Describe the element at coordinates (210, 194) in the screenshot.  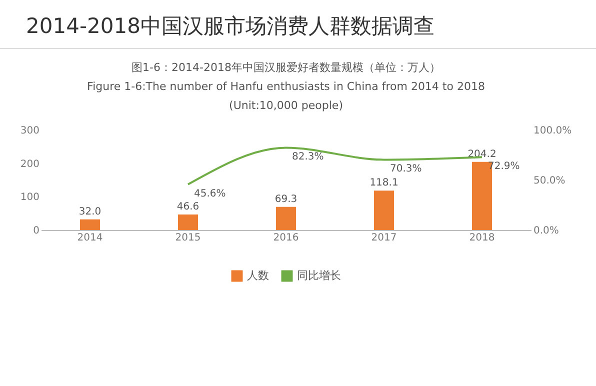
I see `data-label: 45.6%` at that location.